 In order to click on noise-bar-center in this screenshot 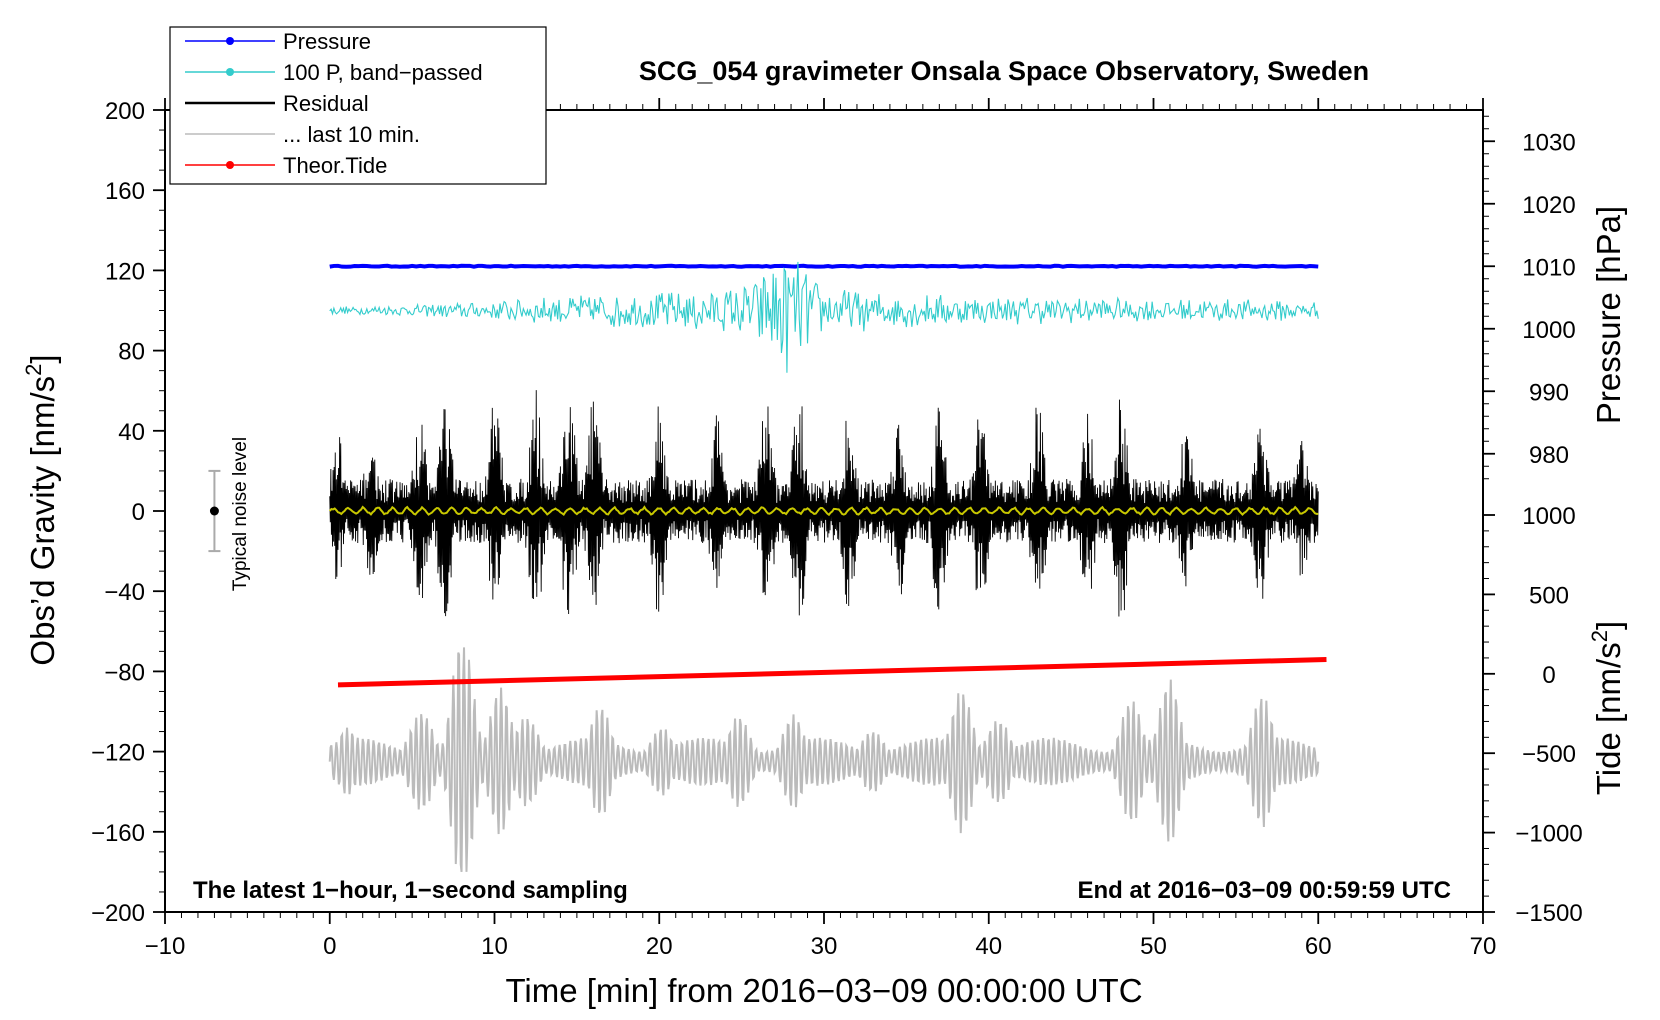, I will do `click(214, 511)`.